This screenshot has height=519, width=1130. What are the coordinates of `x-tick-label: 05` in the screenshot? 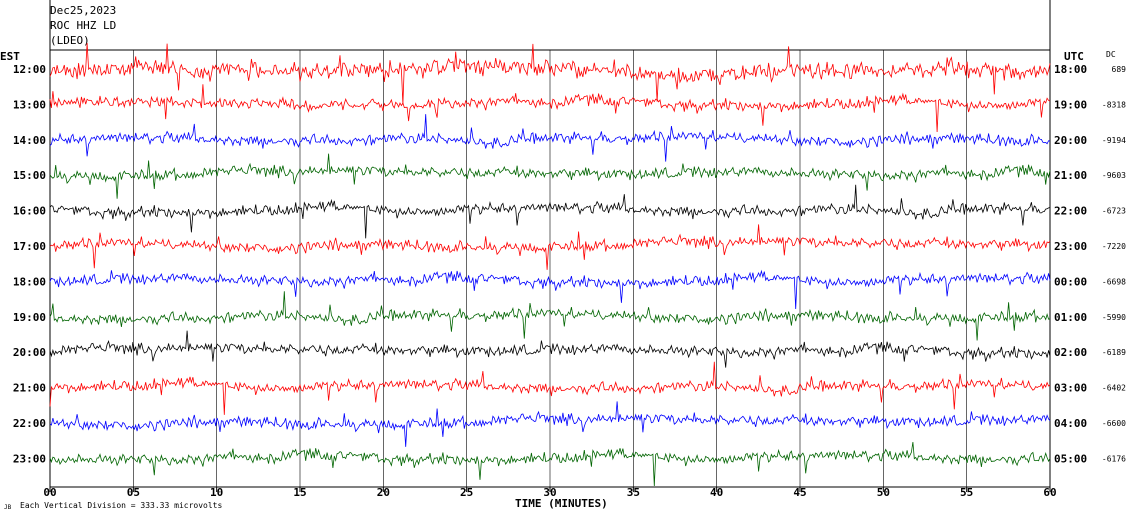 It's located at (133, 492).